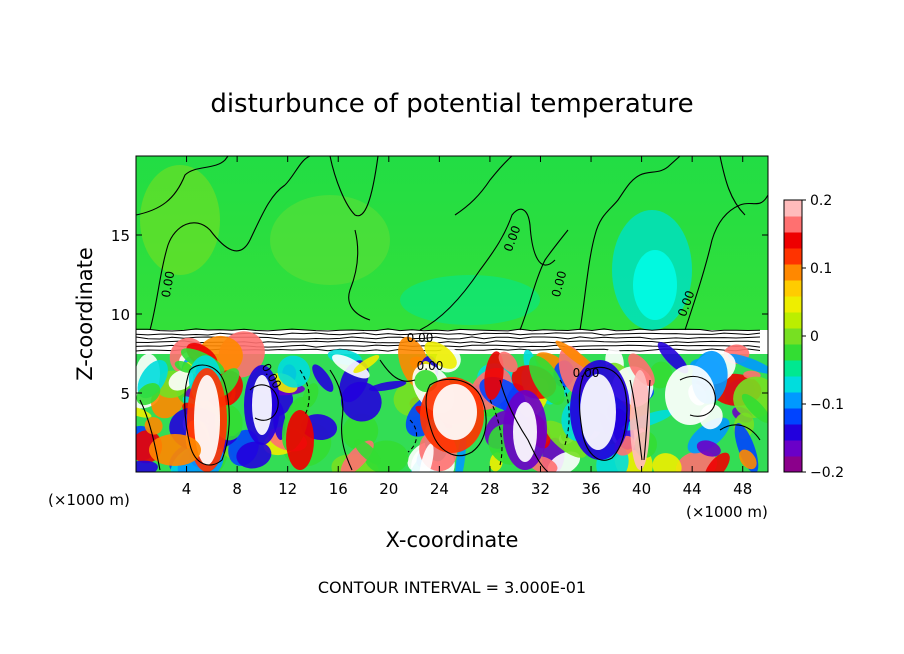 This screenshot has width=904, height=654. I want to click on x-axis-label: X-coordinate, so click(452, 540).